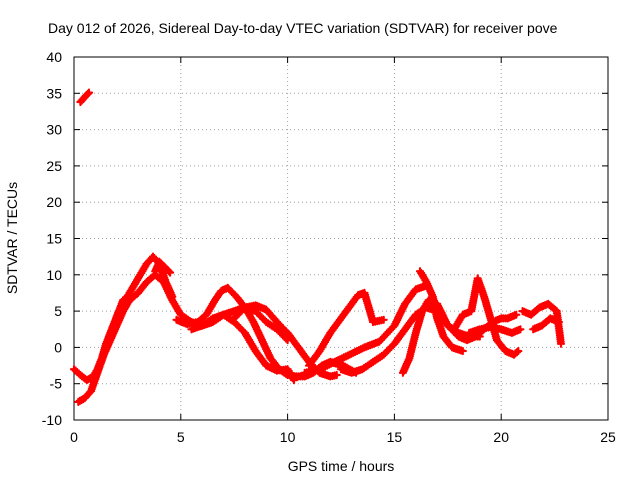 This screenshot has width=640, height=480. What do you see at coordinates (54, 130) in the screenshot?
I see `y-tick-label: 30` at bounding box center [54, 130].